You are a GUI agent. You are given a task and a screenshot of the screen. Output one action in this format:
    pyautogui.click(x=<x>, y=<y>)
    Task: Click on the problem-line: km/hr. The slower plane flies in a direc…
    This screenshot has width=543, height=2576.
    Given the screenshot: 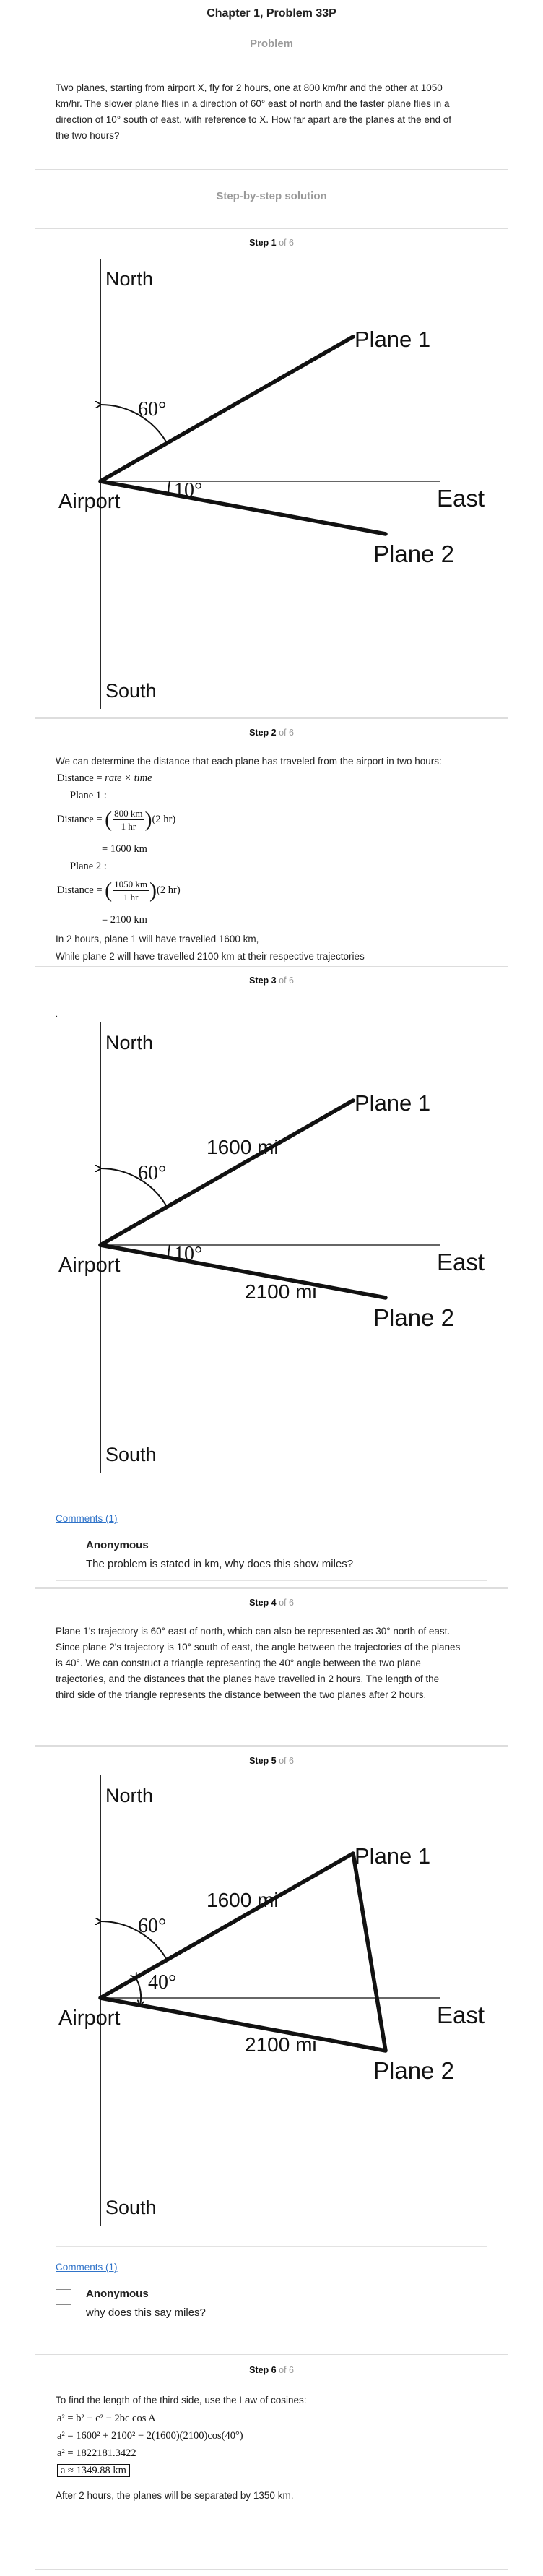 What is the action you would take?
    pyautogui.click(x=253, y=103)
    